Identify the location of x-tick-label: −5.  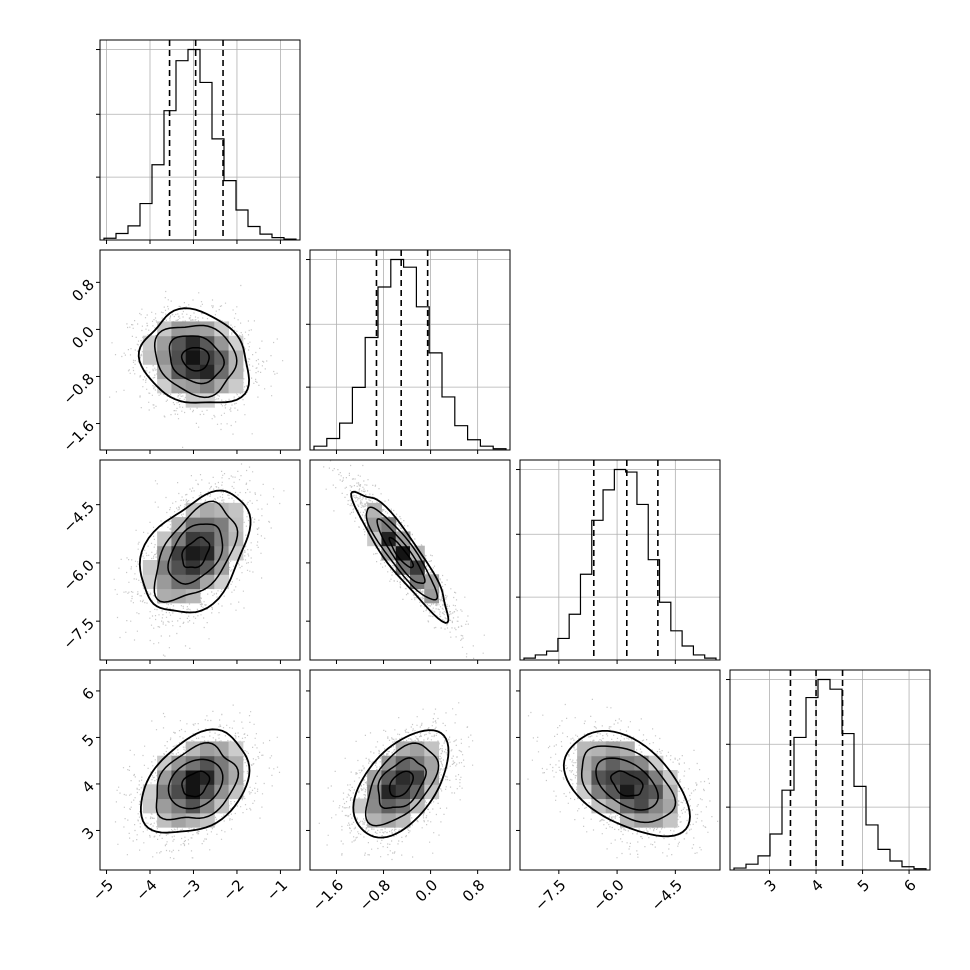
(103, 890).